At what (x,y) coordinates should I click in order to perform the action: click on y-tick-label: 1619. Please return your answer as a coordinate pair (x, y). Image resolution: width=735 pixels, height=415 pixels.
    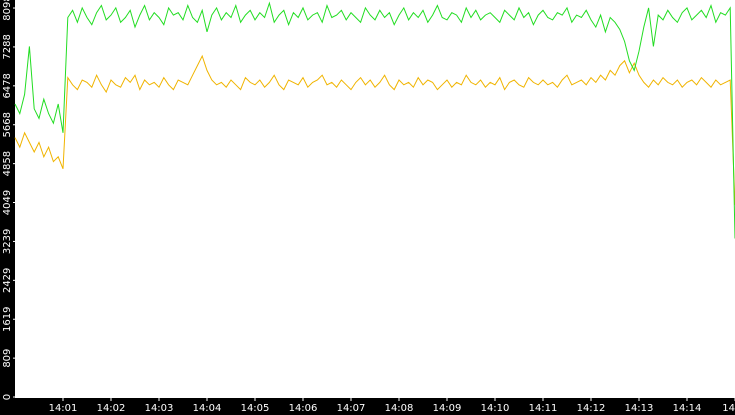
    Looking at the image, I should click on (7, 319).